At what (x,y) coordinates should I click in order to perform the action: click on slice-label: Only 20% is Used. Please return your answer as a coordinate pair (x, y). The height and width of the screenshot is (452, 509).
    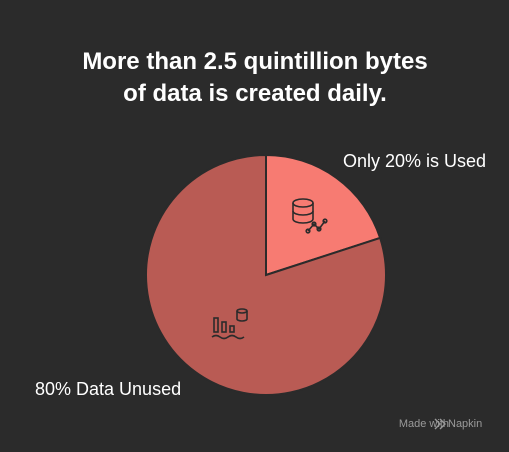
    Looking at the image, I should click on (414, 161).